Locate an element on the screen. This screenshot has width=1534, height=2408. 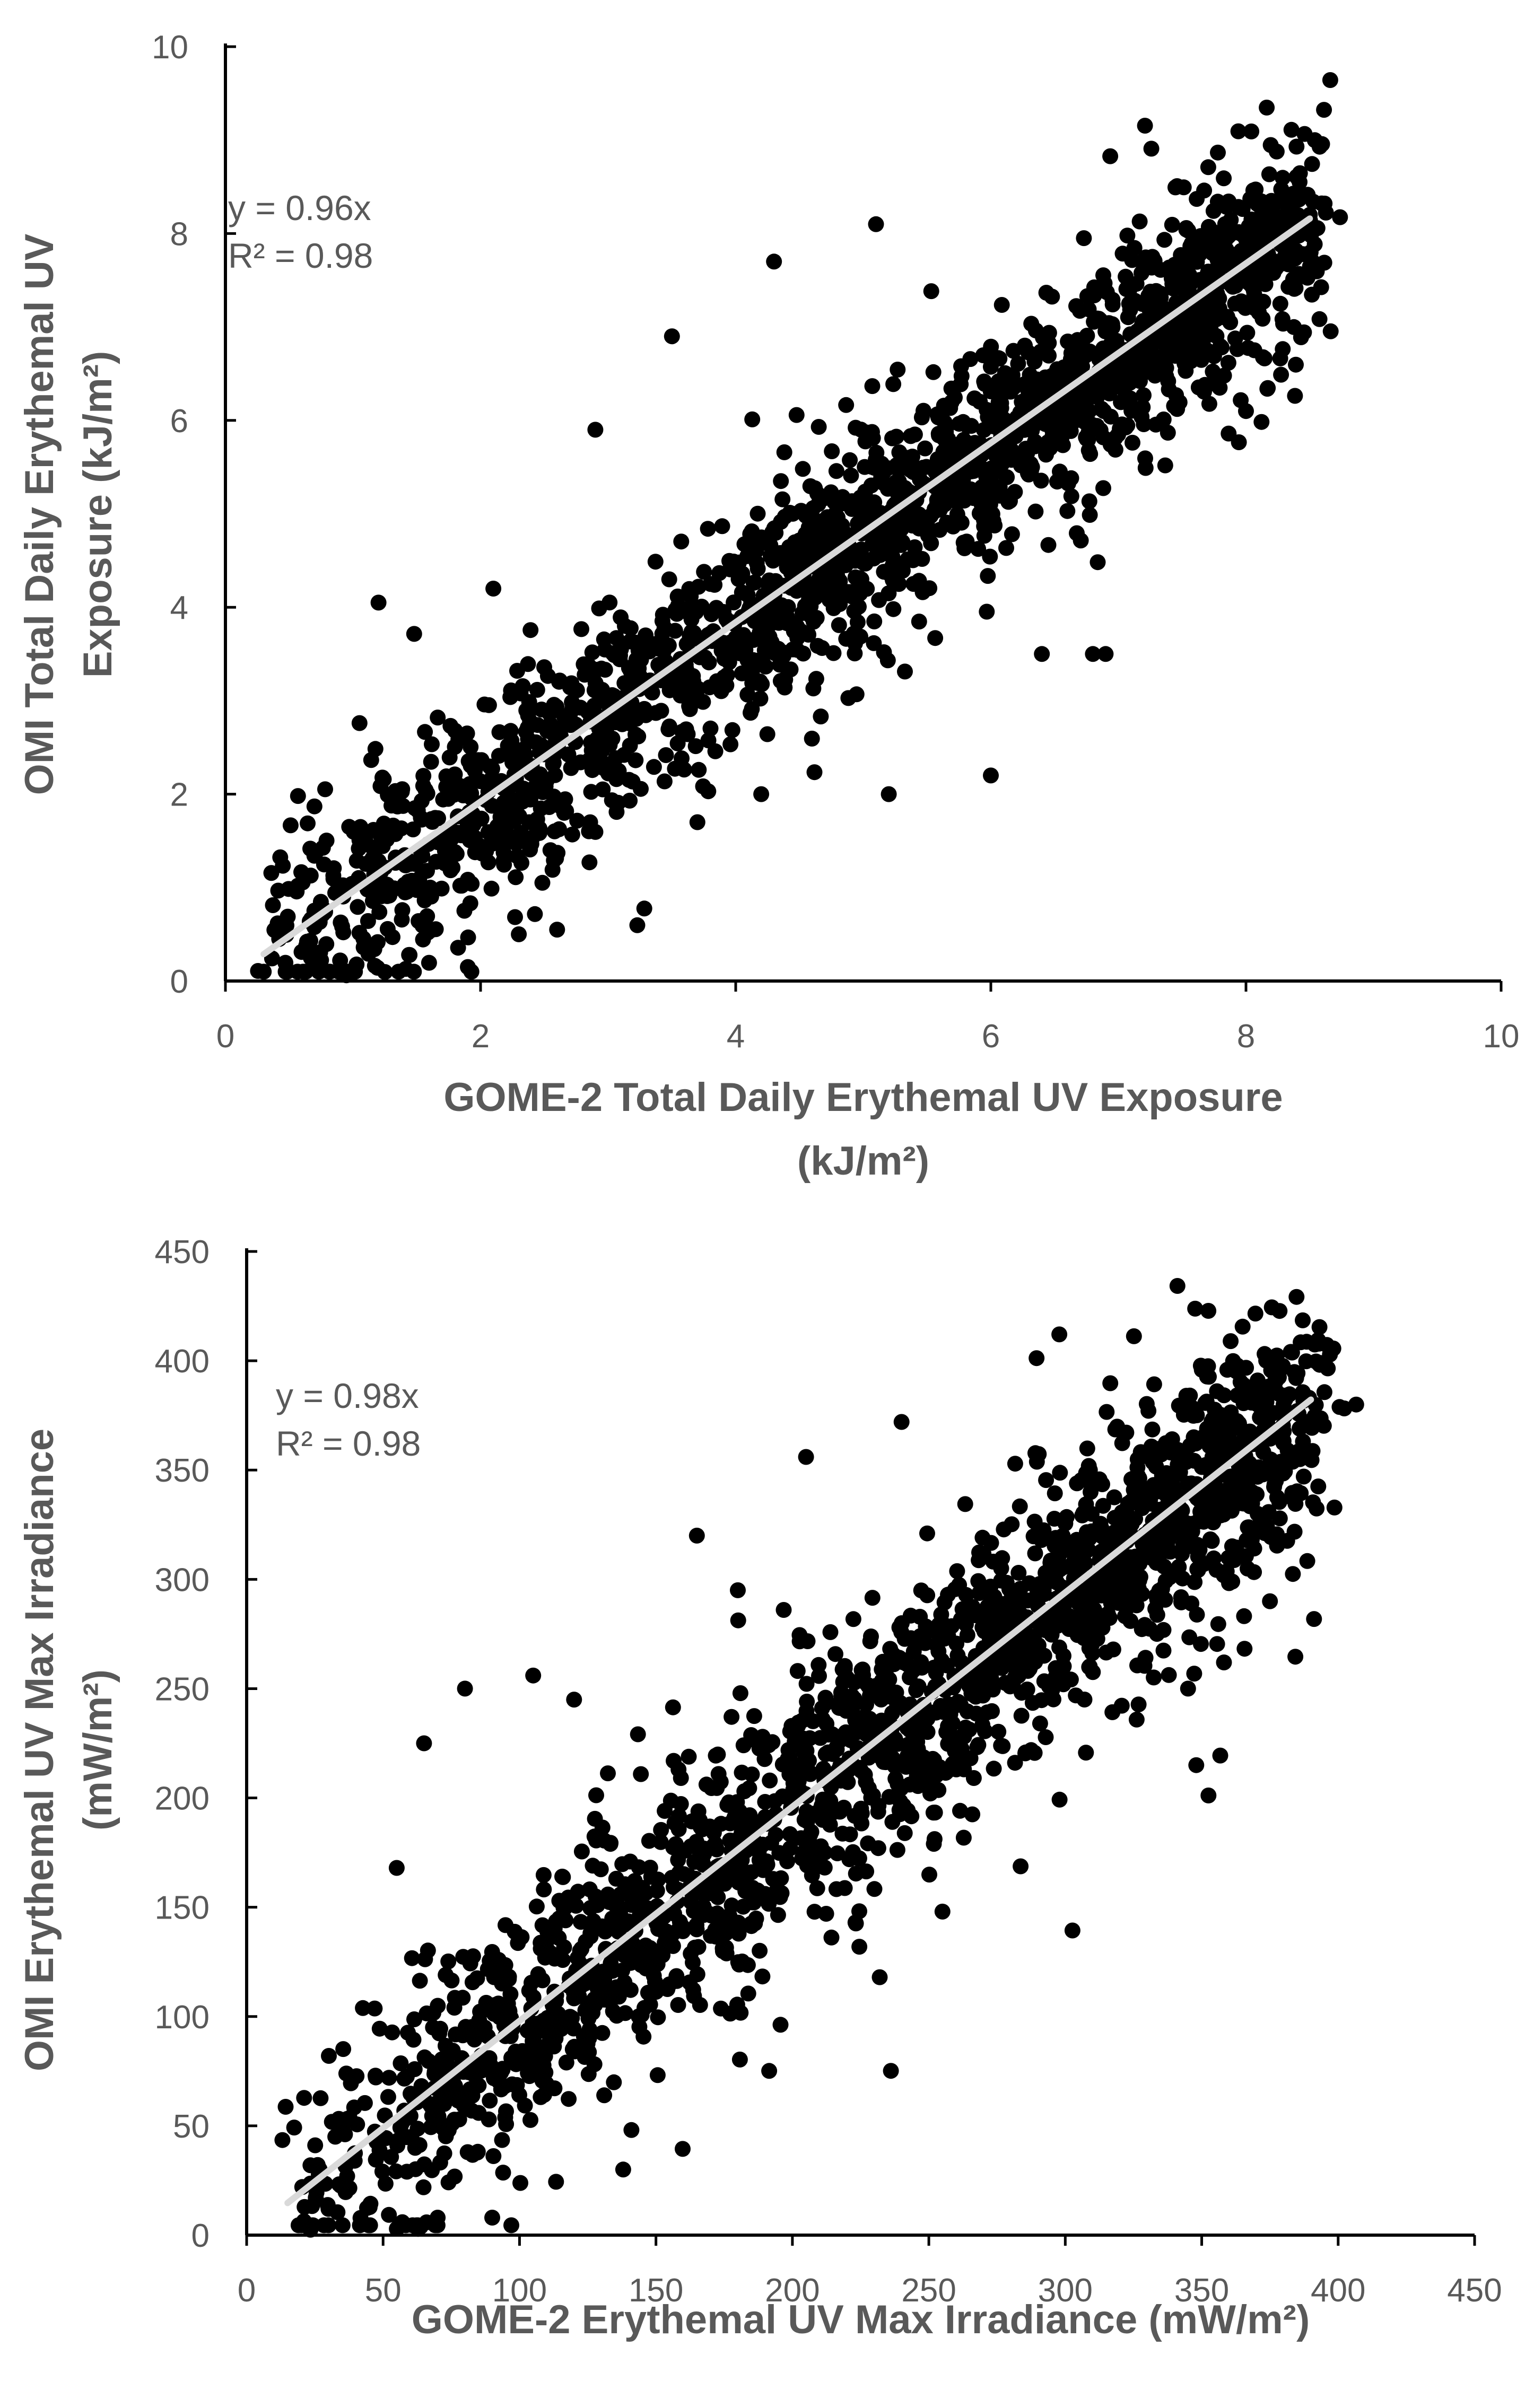
r-squared-label: R² = 0.98 is located at coordinates (348, 1443).